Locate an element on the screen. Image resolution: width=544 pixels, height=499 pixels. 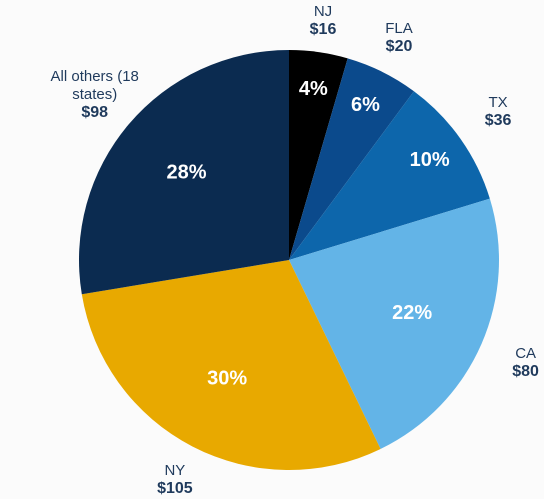
category-label: NY is located at coordinates (175, 471).